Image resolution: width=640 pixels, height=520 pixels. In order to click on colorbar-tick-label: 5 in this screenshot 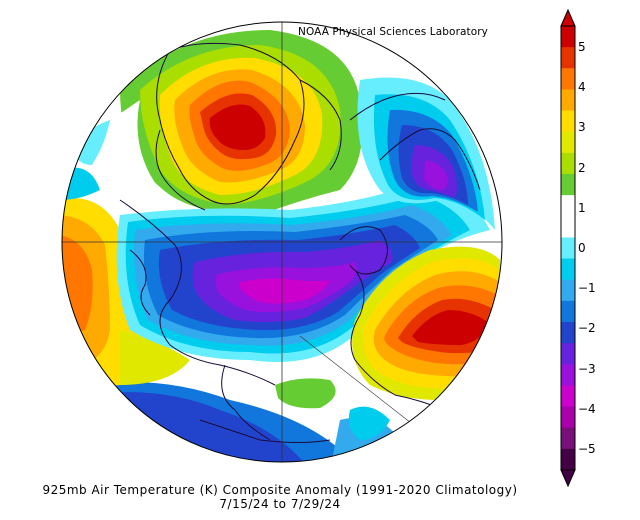, I will do `click(582, 47)`.